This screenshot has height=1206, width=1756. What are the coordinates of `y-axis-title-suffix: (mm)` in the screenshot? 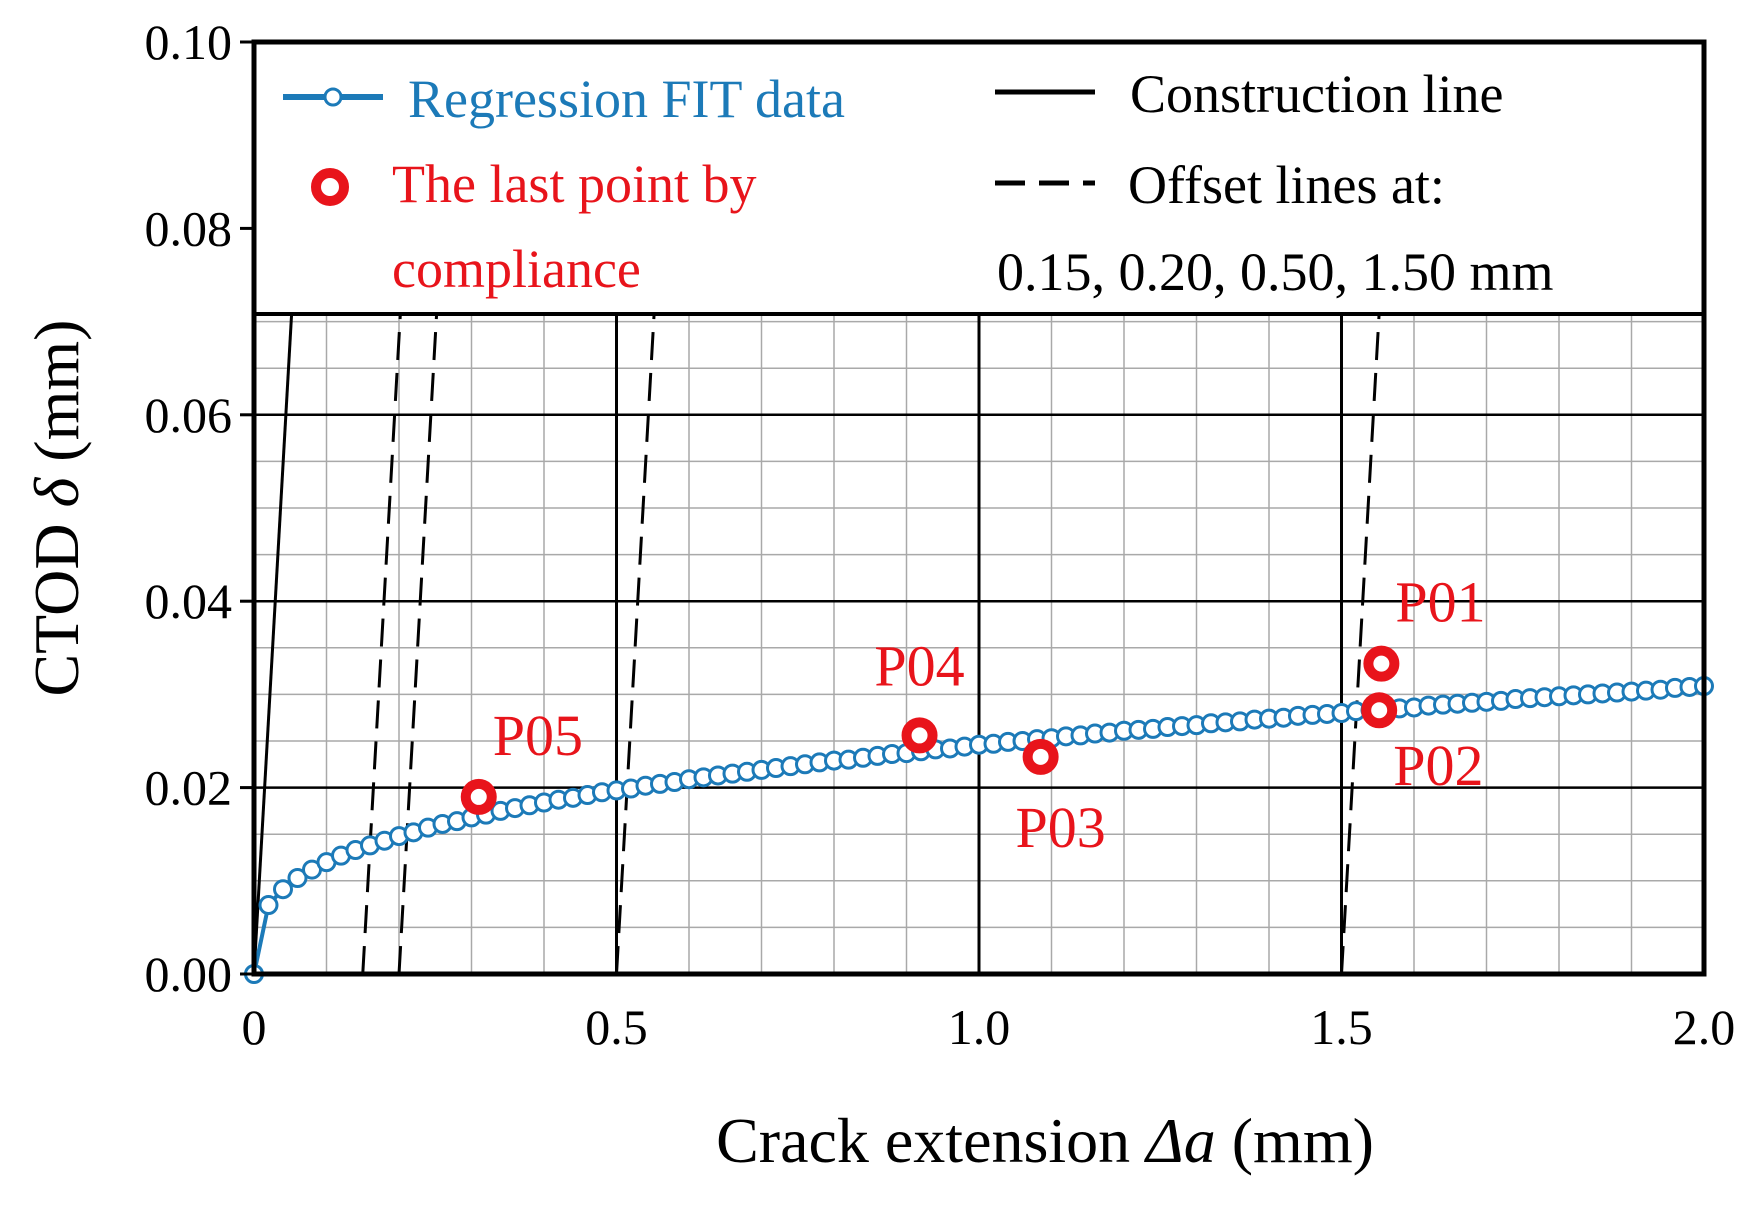 It's located at (56, 399).